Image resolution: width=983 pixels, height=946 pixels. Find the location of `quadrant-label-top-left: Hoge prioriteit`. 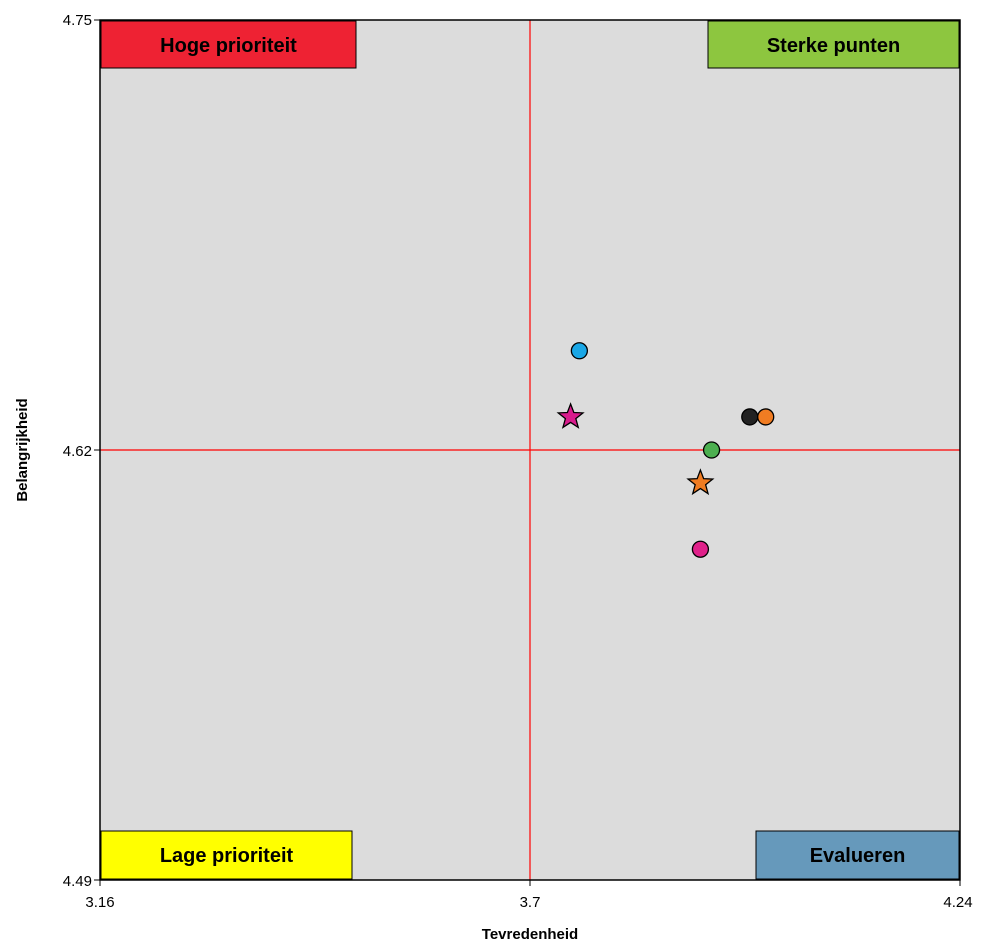

quadrant-label-top-left: Hoge prioriteit is located at coordinates (228, 46).